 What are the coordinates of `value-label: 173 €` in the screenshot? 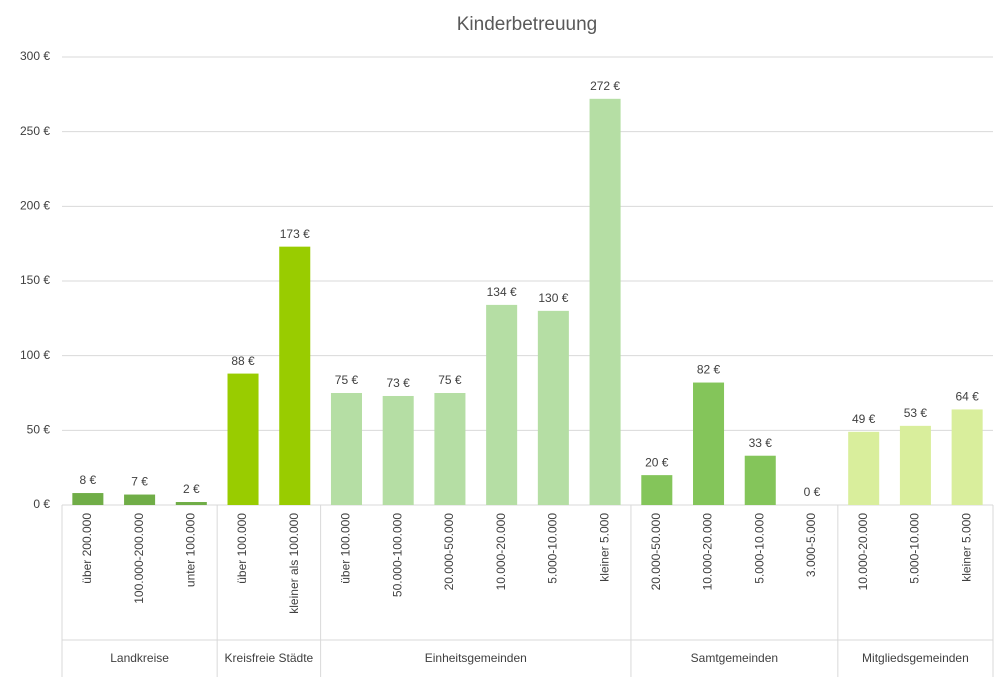 It's located at (295, 234).